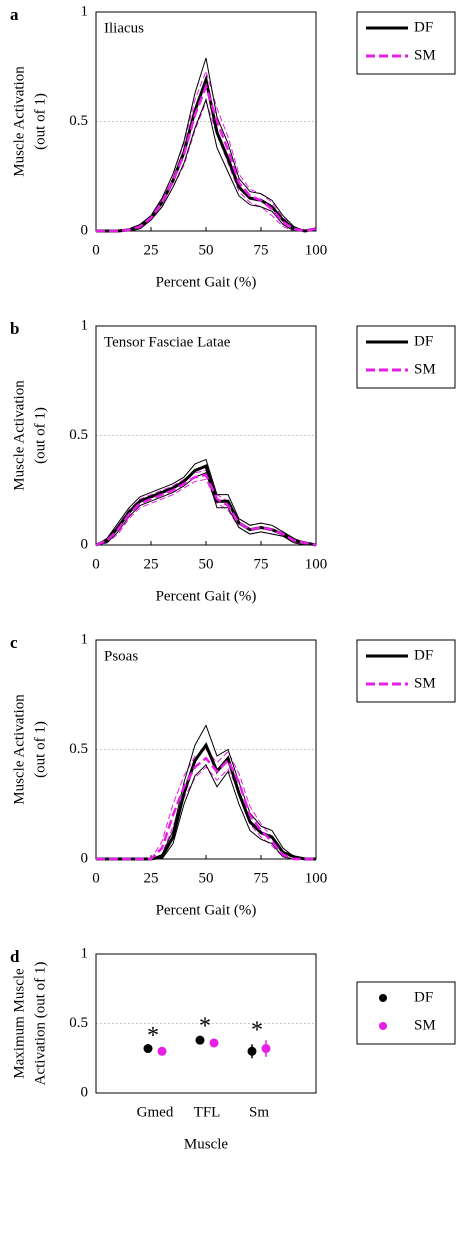  I want to click on x-tick-label: Sm, so click(259, 1112).